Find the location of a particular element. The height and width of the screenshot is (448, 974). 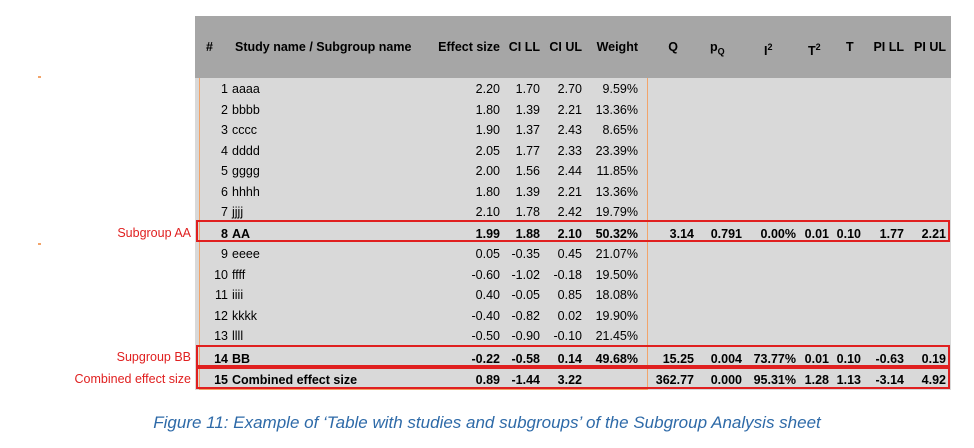

cell-es: 0.89 is located at coordinates (487, 380).